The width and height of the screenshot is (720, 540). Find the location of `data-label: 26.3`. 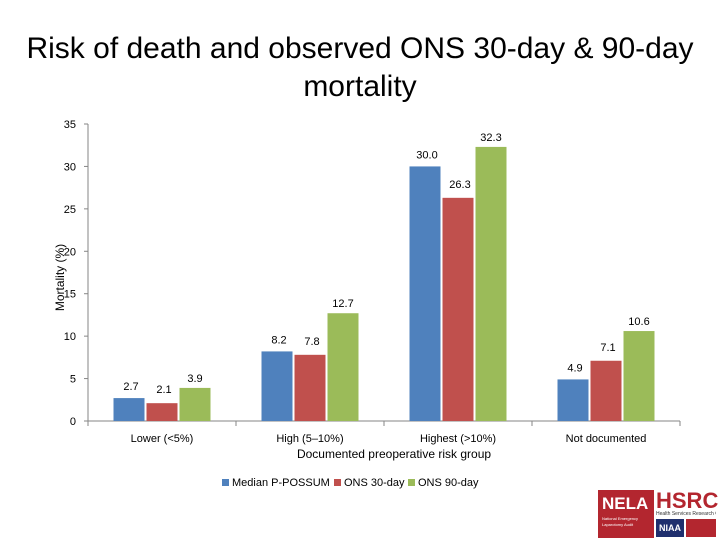

data-label: 26.3 is located at coordinates (459, 185).